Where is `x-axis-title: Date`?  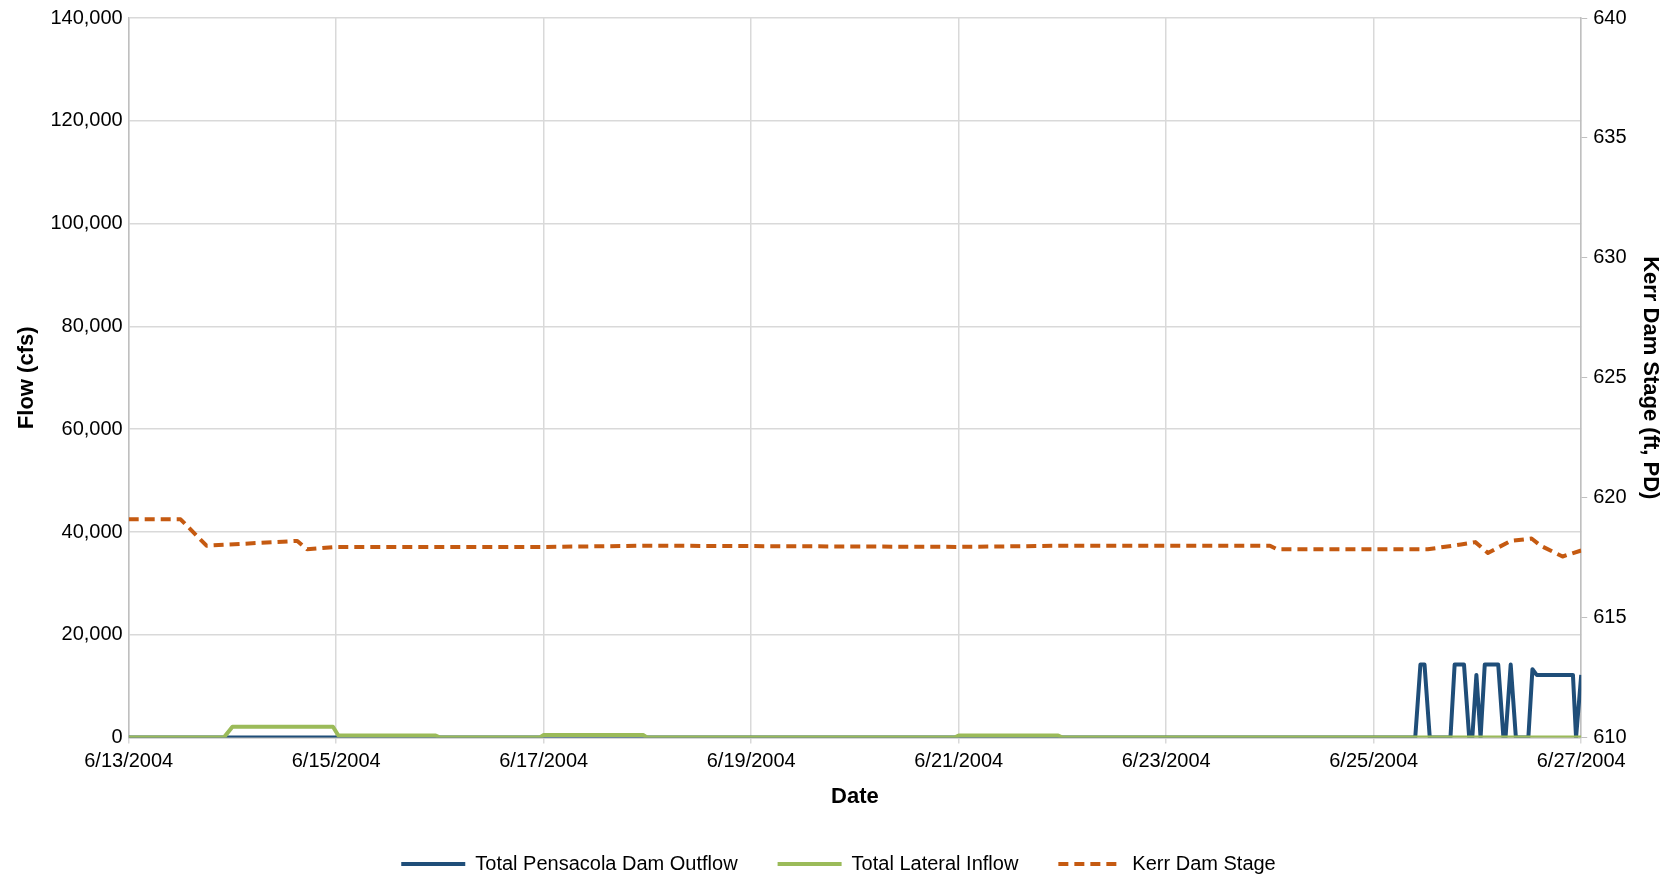
x-axis-title: Date is located at coordinates (855, 795).